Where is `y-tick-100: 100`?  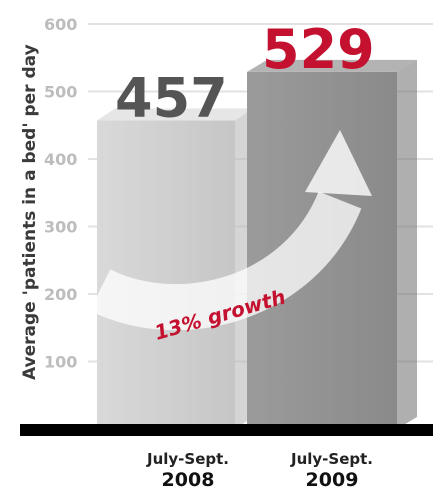 y-tick-100: 100 is located at coordinates (60, 362).